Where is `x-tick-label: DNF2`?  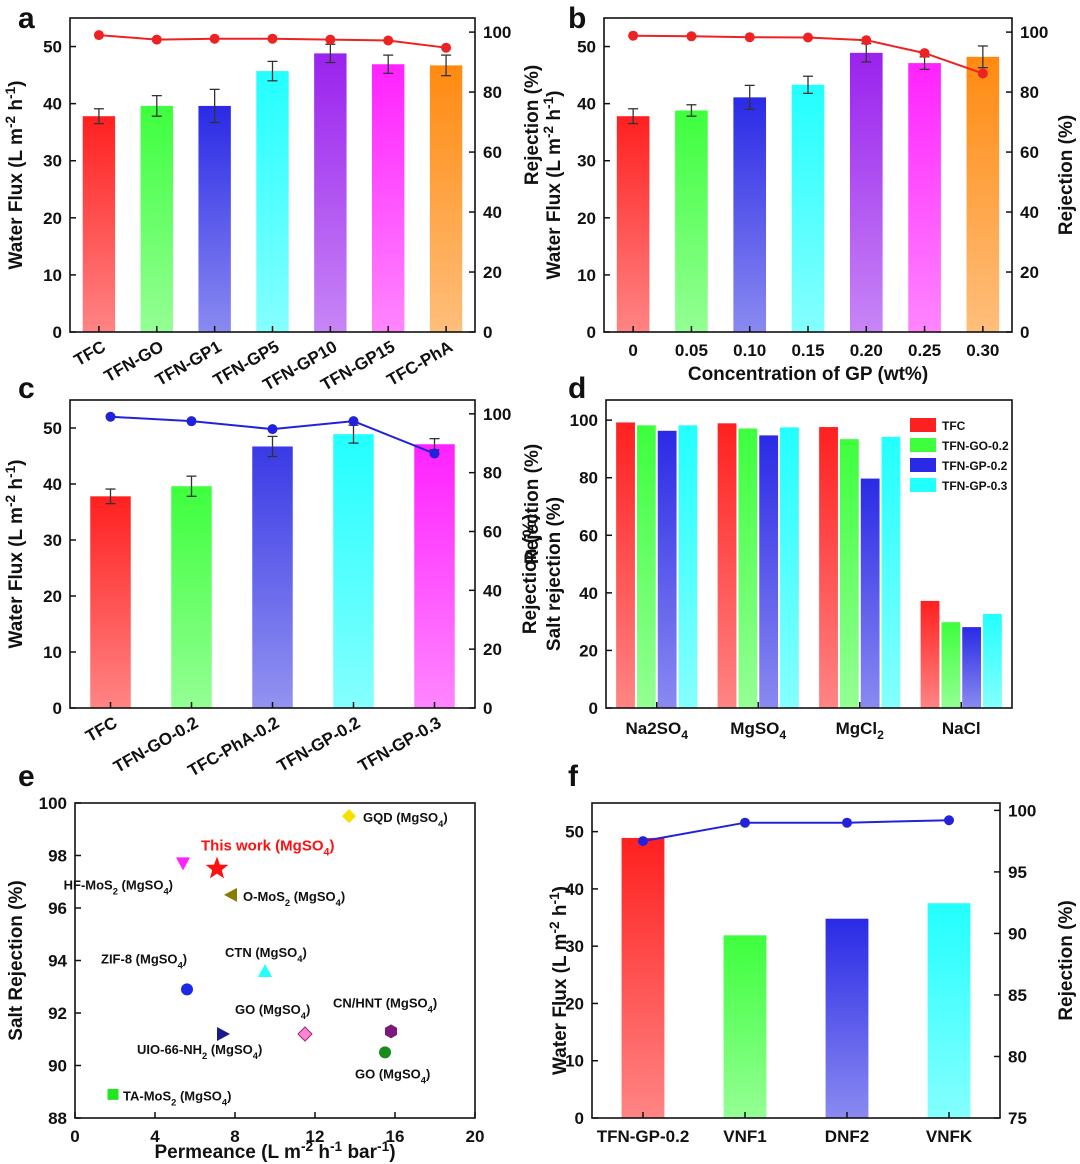 x-tick-label: DNF2 is located at coordinates (847, 1136).